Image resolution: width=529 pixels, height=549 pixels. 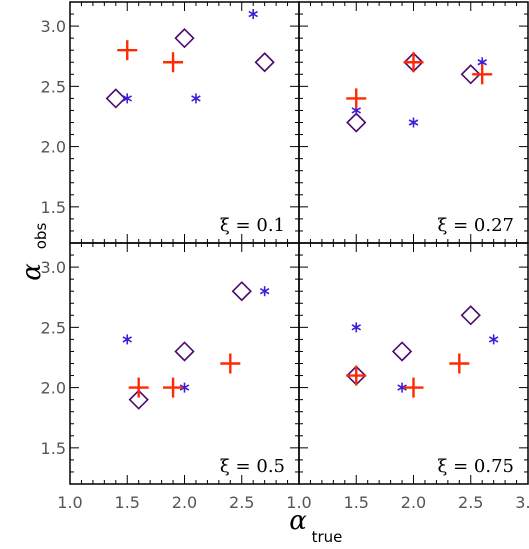 What do you see at coordinates (475, 466) in the screenshot?
I see `panel-label-bottom-right: ξ = 0.75` at bounding box center [475, 466].